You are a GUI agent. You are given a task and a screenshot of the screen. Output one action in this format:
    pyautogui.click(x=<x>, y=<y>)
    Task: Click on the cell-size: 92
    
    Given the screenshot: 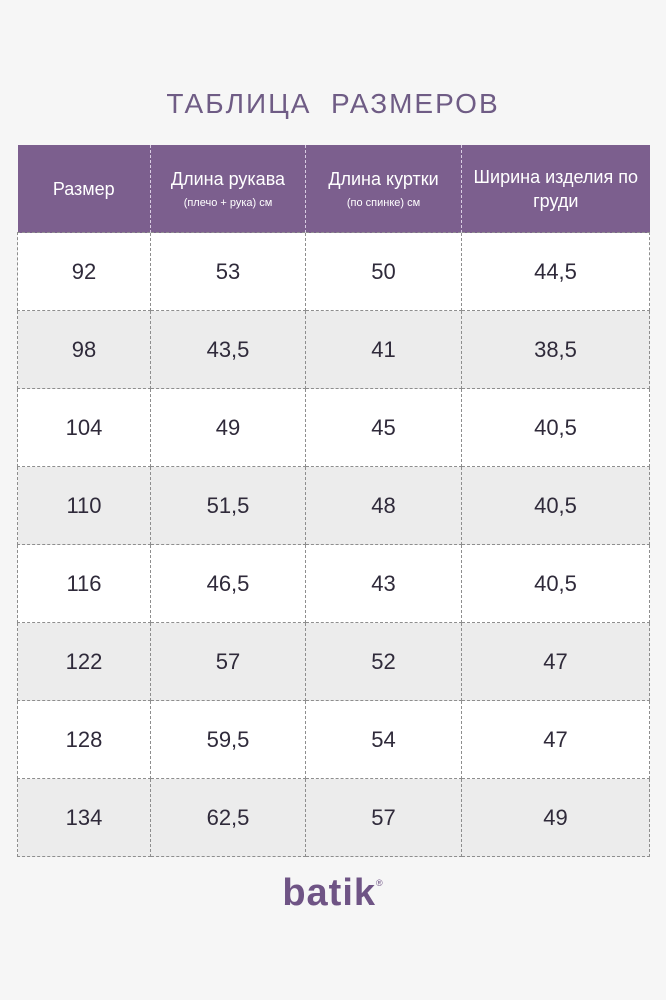 What is the action you would take?
    pyautogui.click(x=84, y=271)
    